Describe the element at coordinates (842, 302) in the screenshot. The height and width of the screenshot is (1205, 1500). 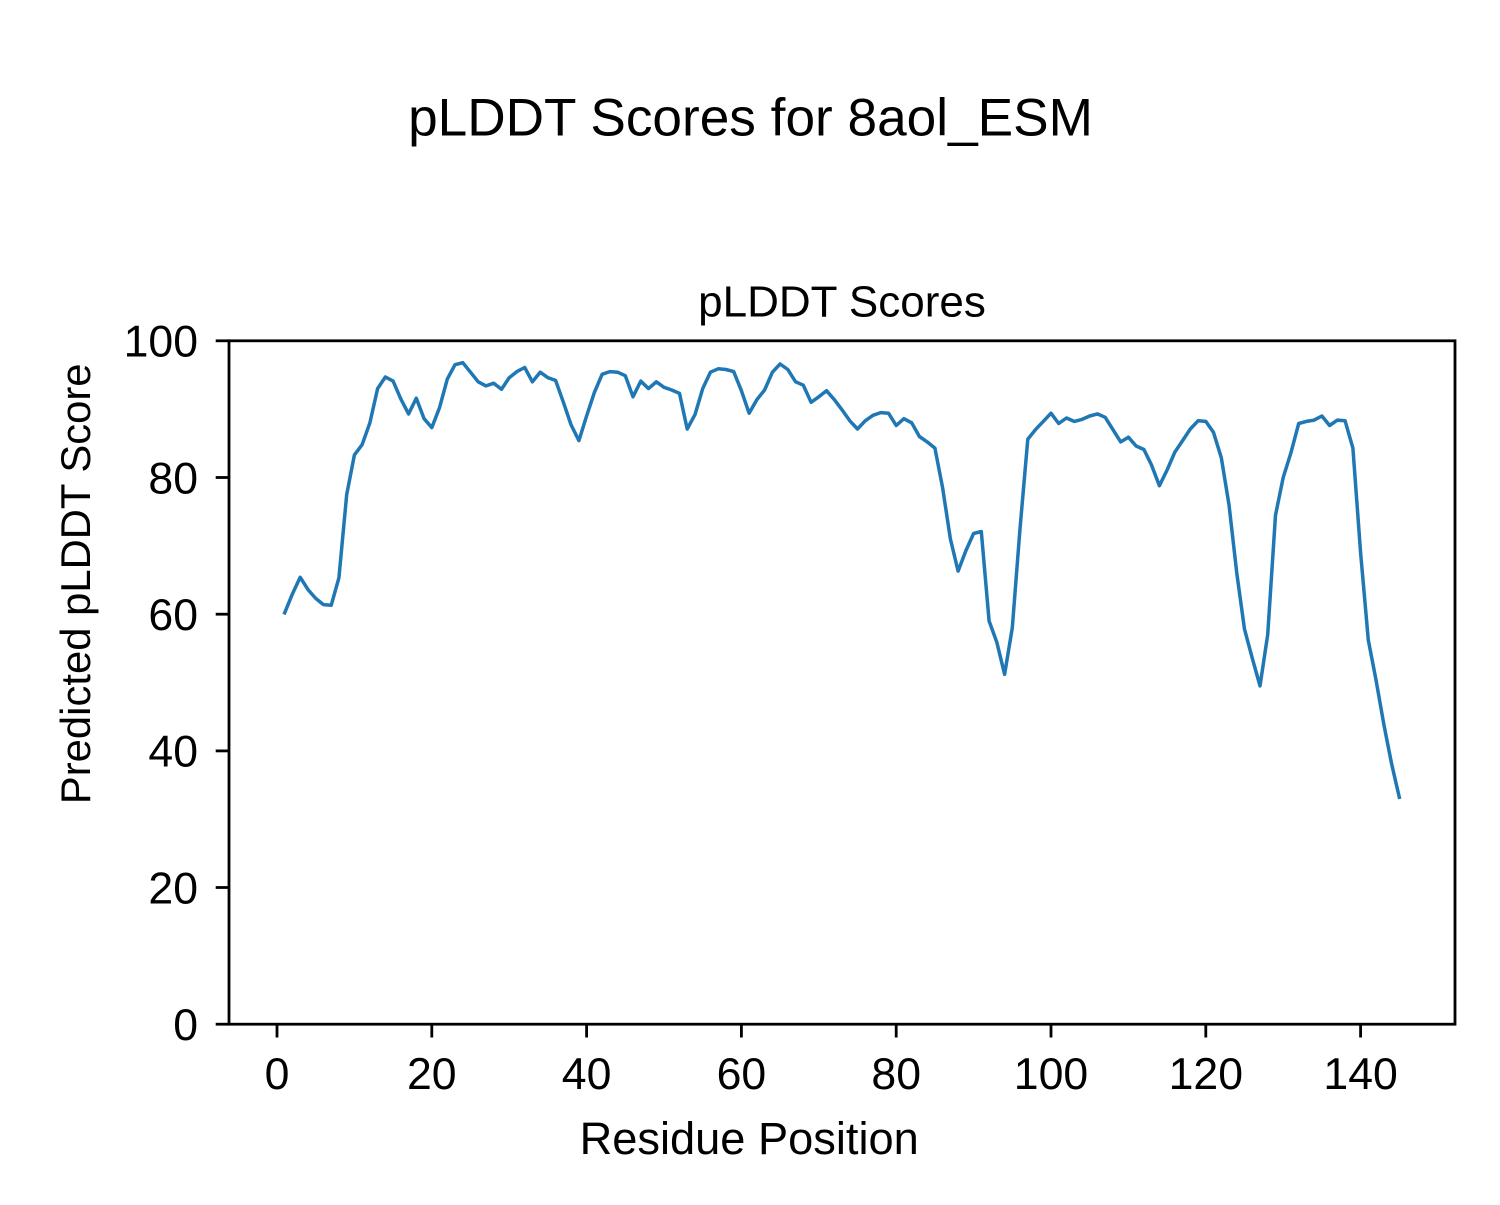
I see `svg-text: pLDDT Scores` at that location.